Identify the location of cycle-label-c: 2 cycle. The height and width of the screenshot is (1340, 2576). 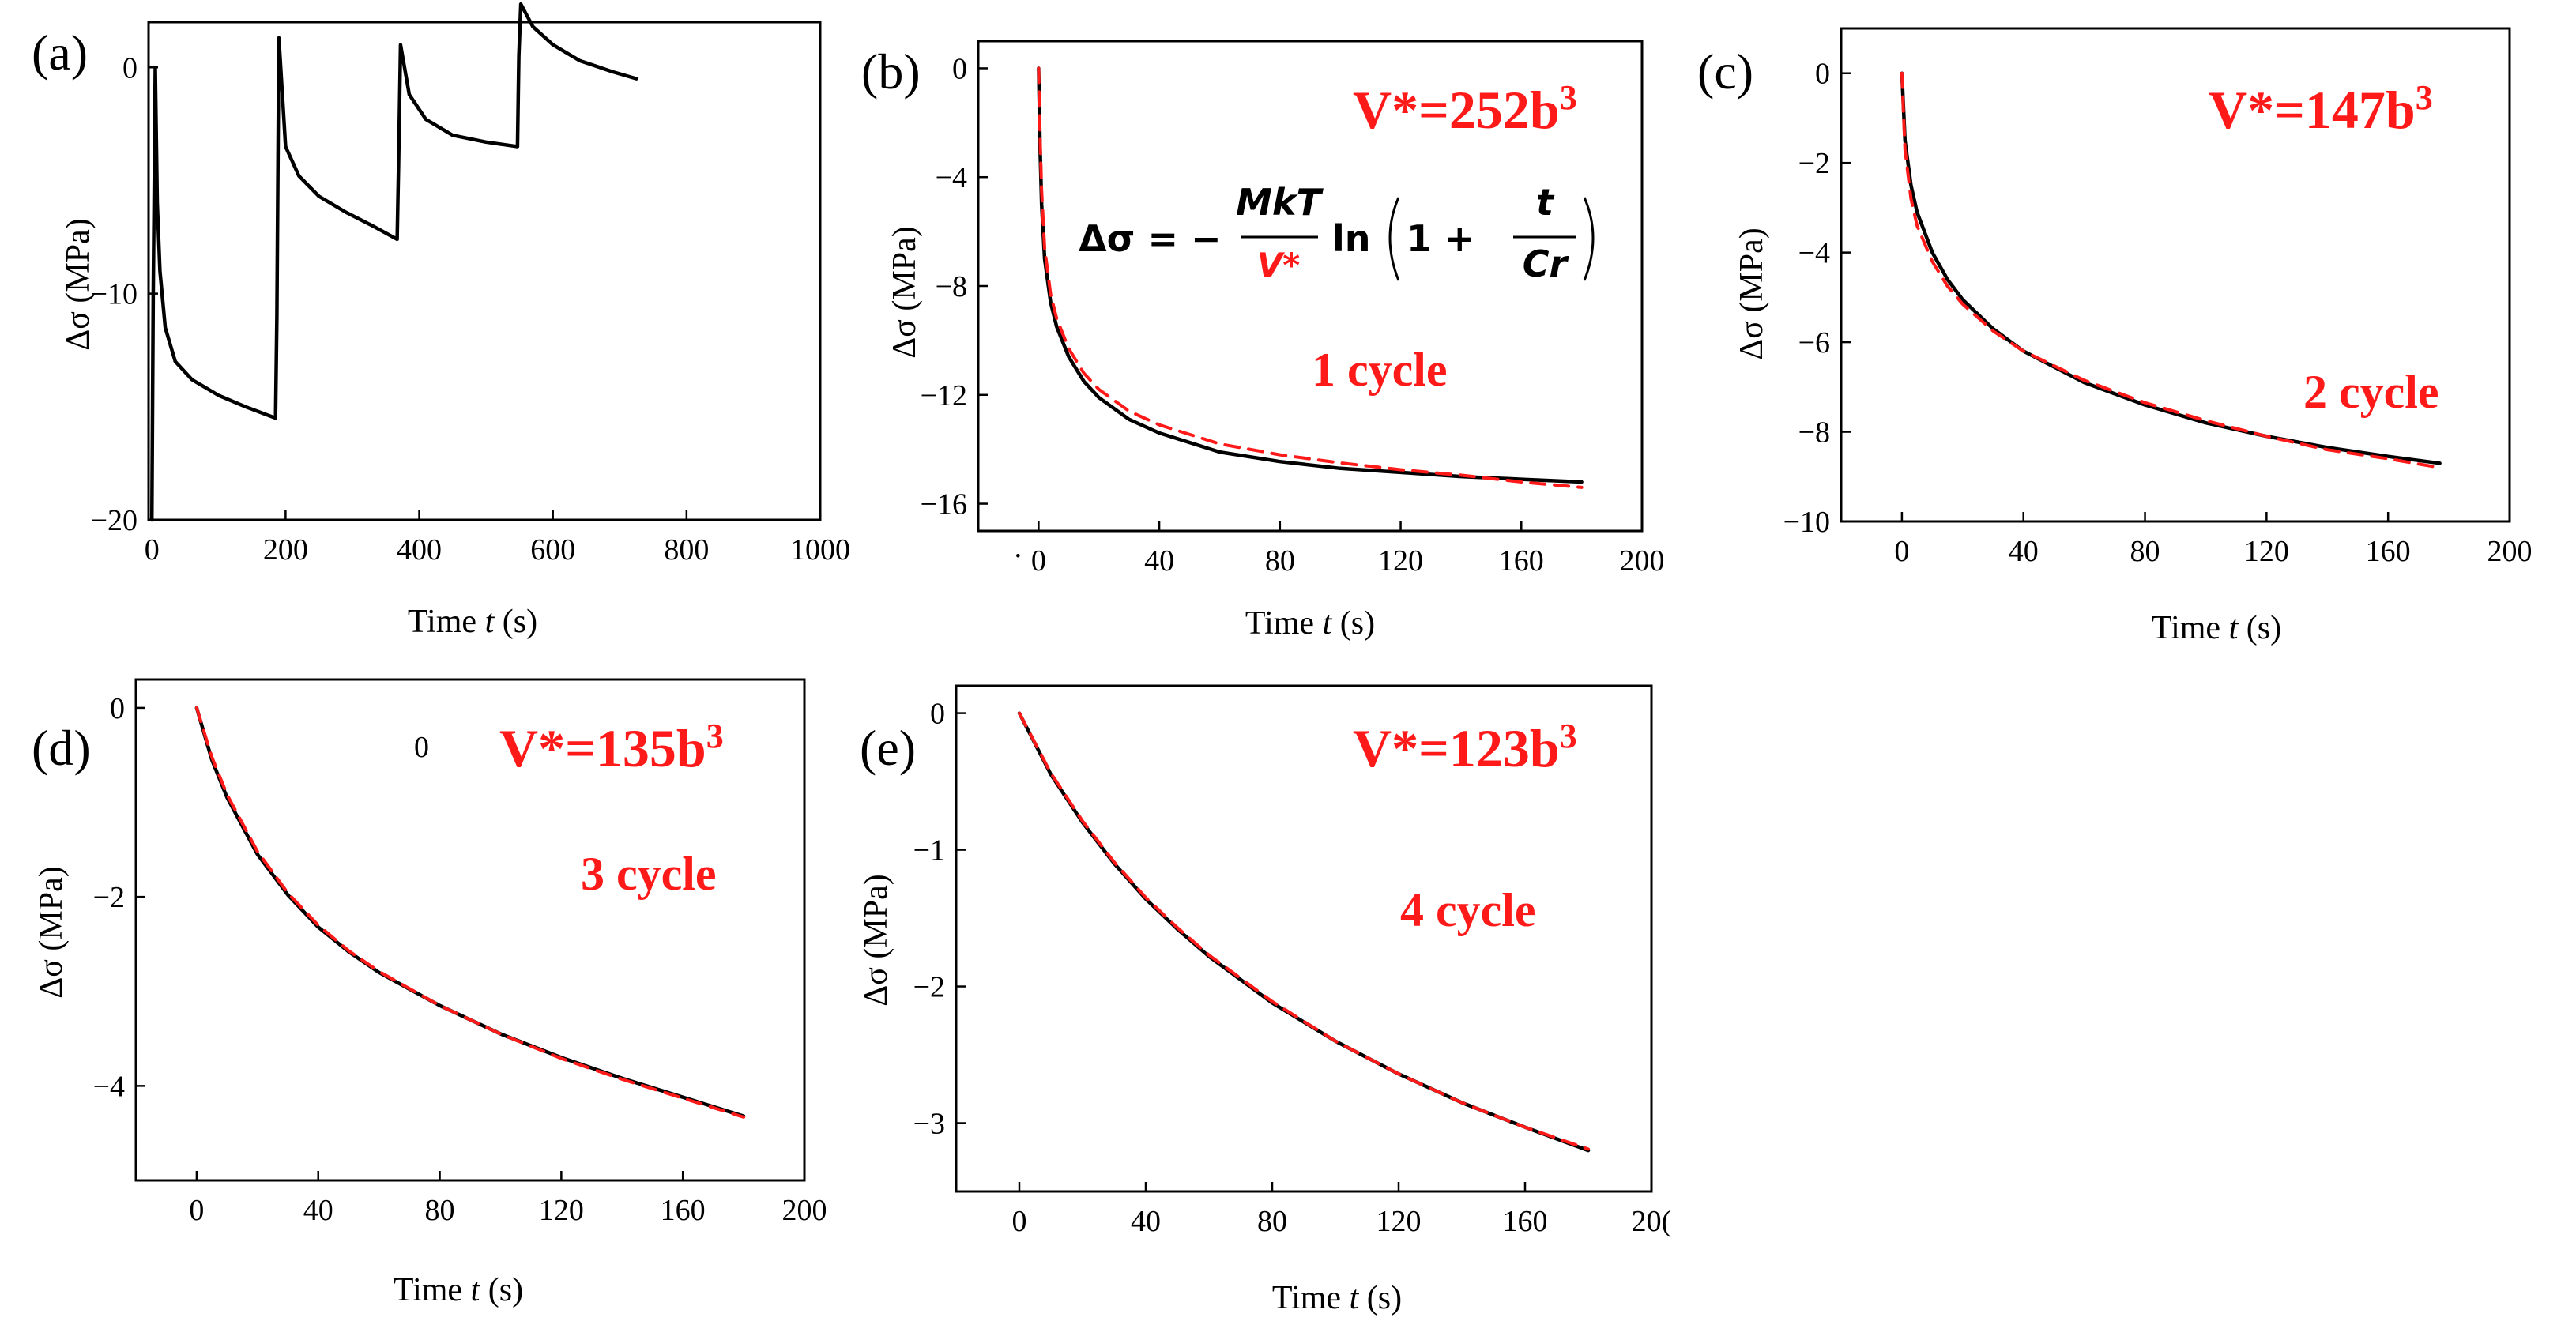
(2371, 392).